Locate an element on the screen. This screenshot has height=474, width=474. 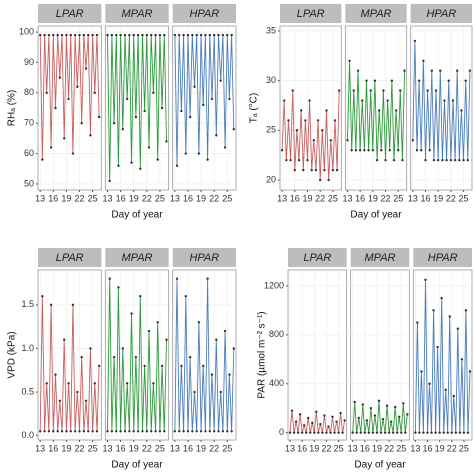
y-tick-label: 1.0 is located at coordinates (27, 348).